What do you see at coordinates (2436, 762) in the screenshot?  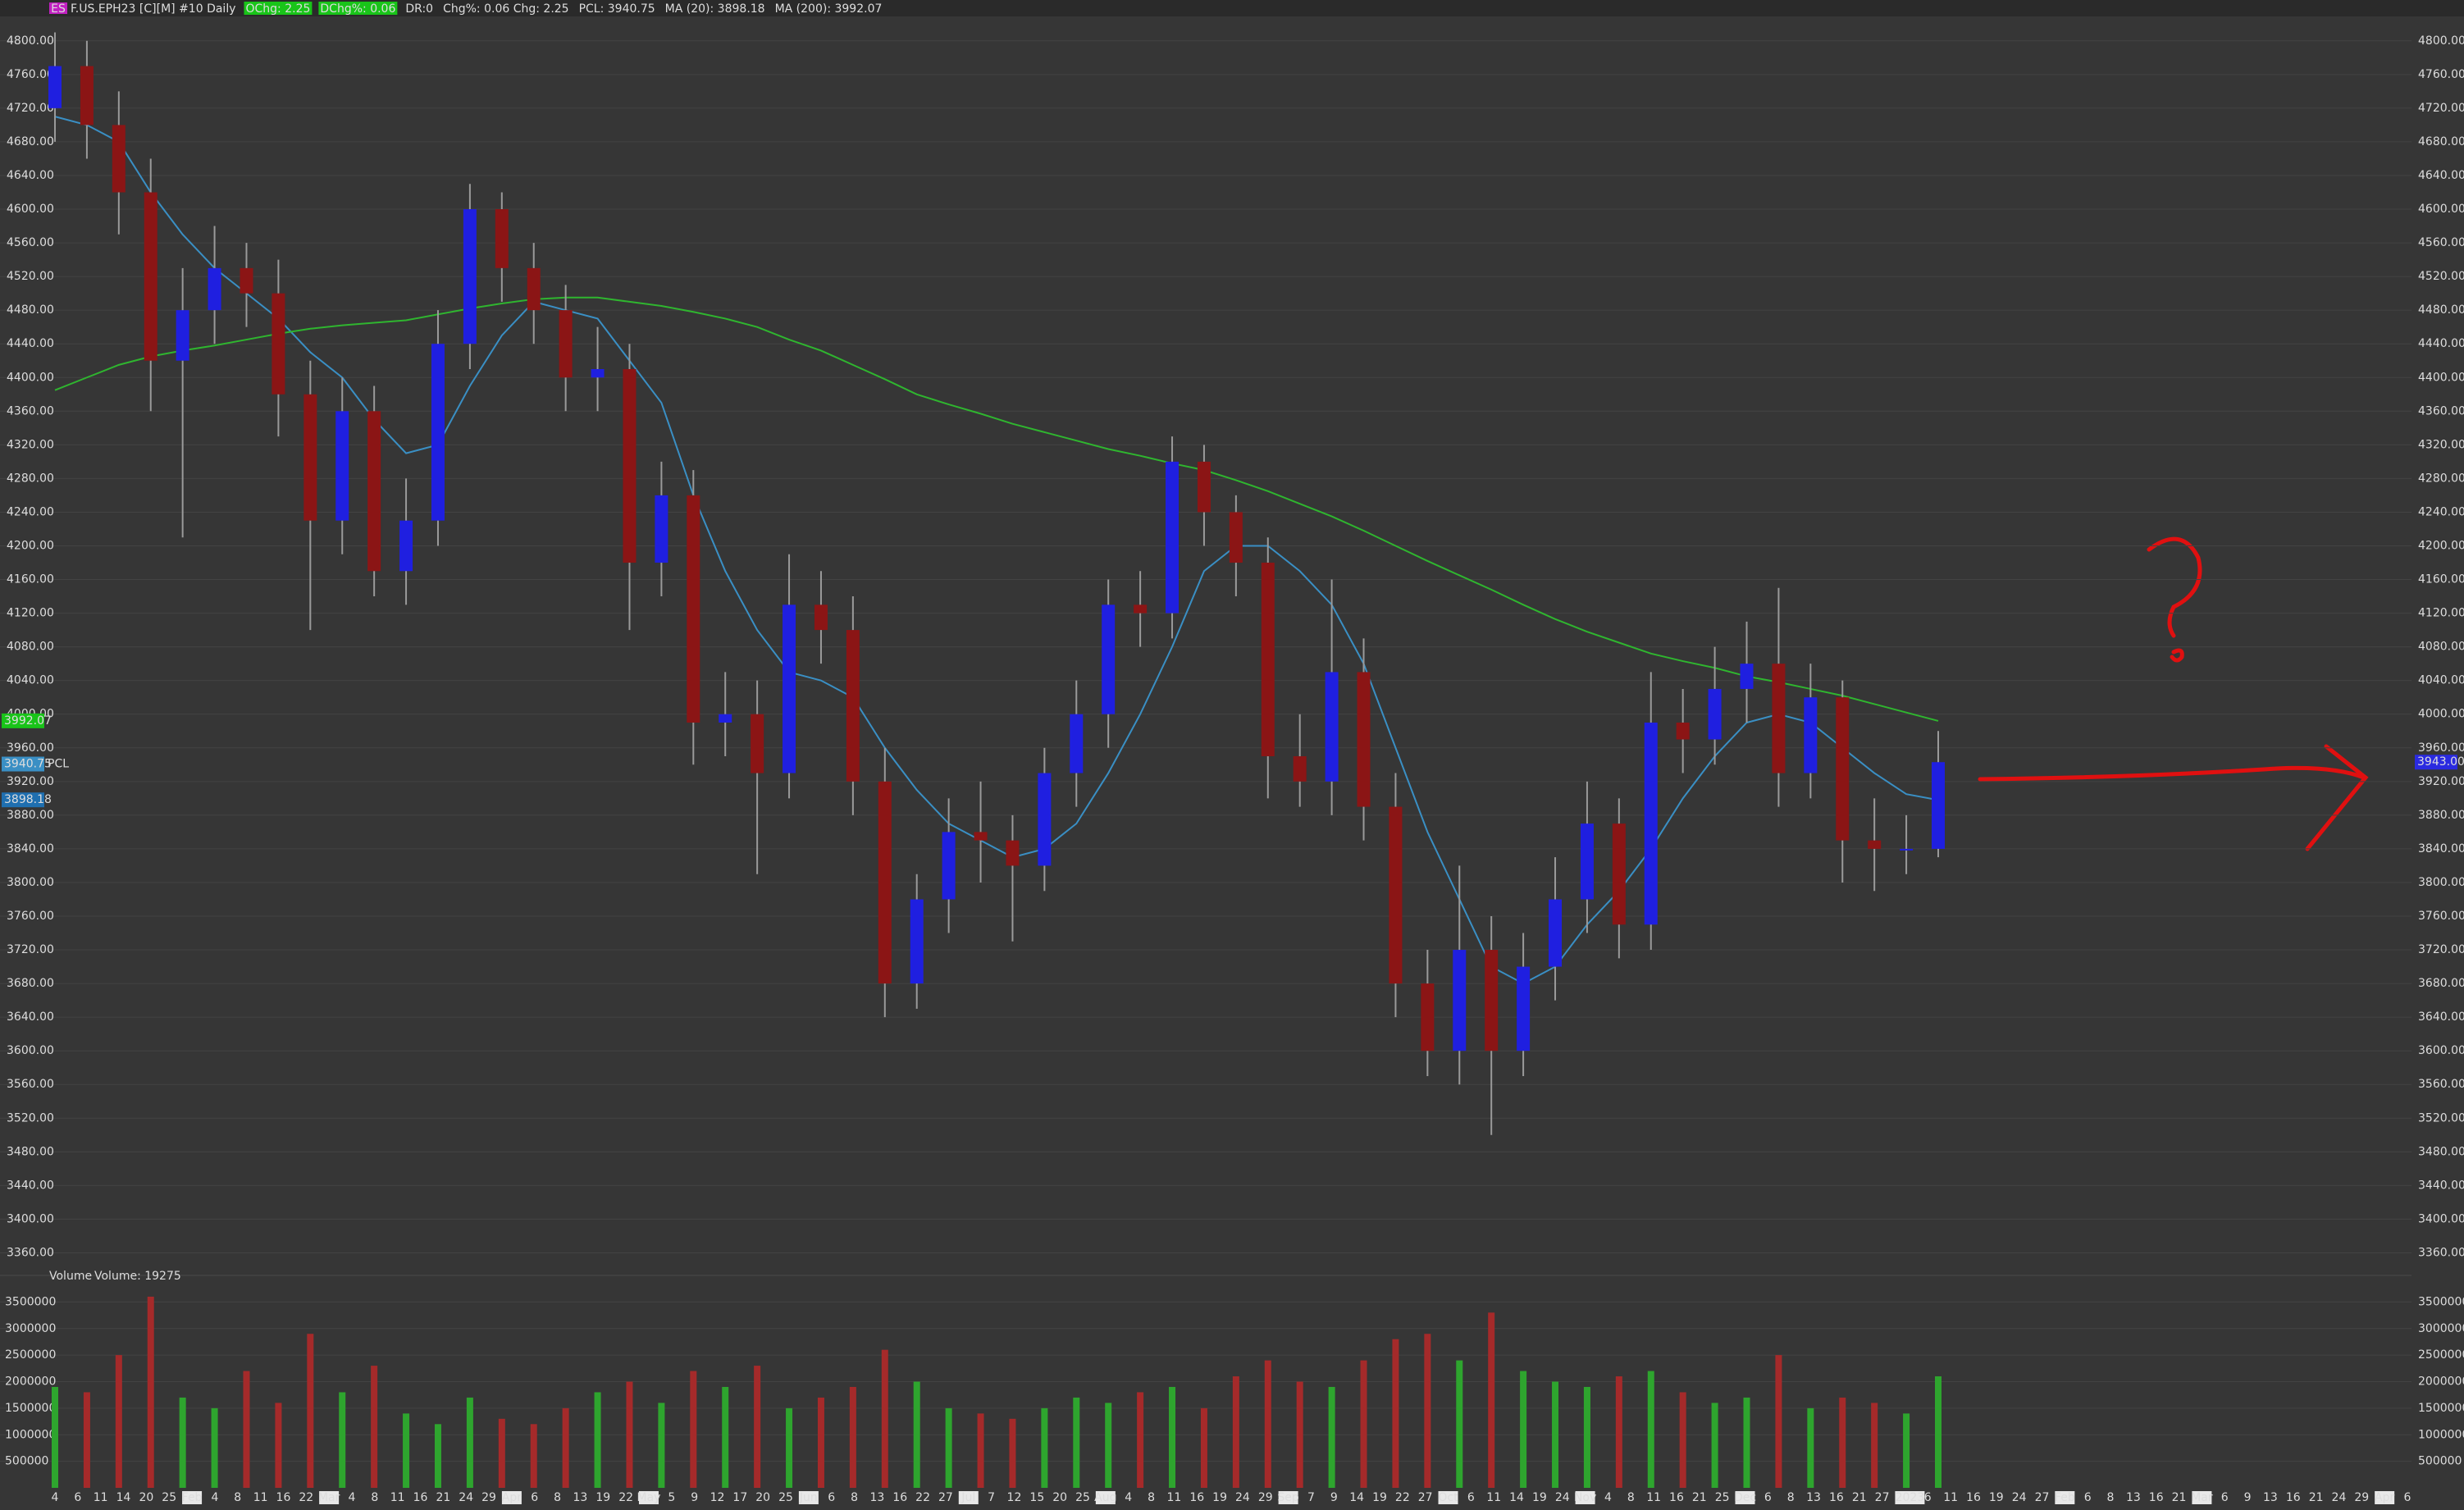 I see `price-label-box` at bounding box center [2436, 762].